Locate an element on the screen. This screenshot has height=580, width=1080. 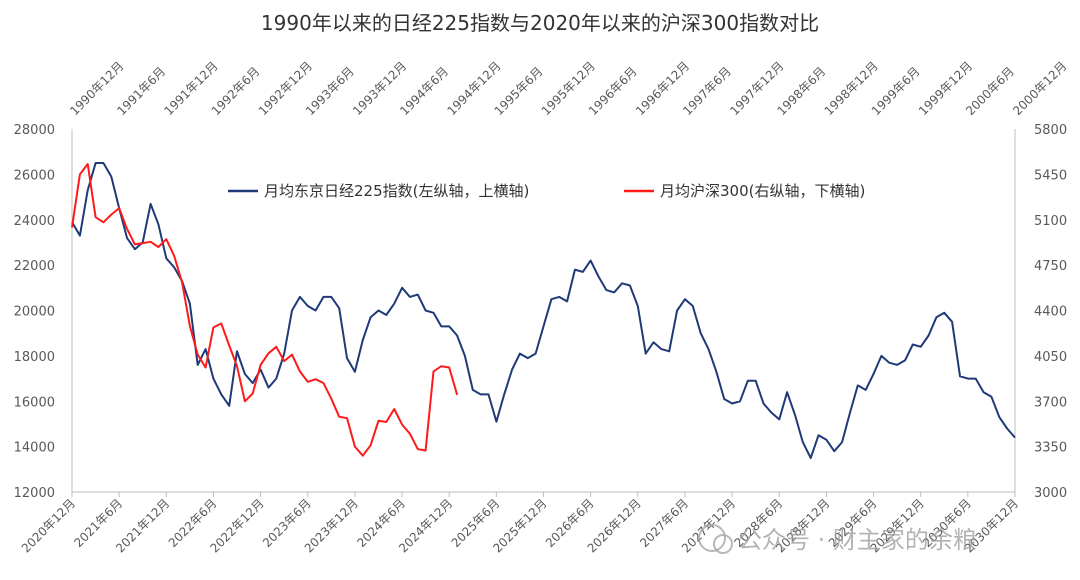
left-tick-label: 12000 is located at coordinates (34, 493).